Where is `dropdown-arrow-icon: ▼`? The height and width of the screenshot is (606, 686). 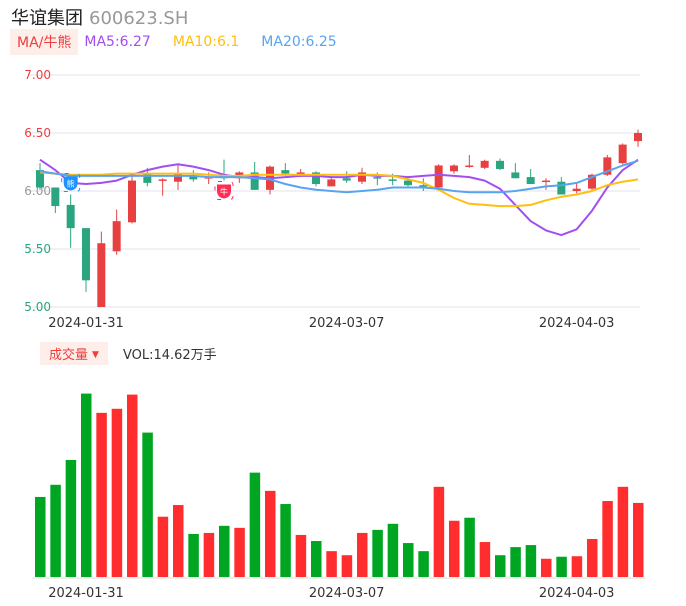
dropdown-arrow-icon: ▼ is located at coordinates (95, 355).